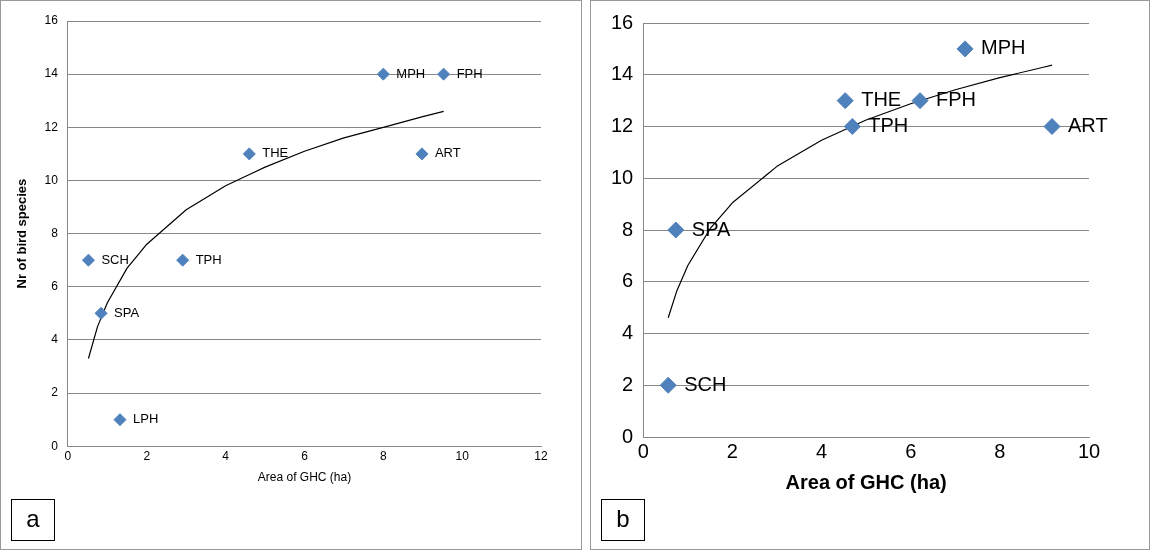  Describe the element at coordinates (145, 419) in the screenshot. I see `annotation: LPH` at that location.